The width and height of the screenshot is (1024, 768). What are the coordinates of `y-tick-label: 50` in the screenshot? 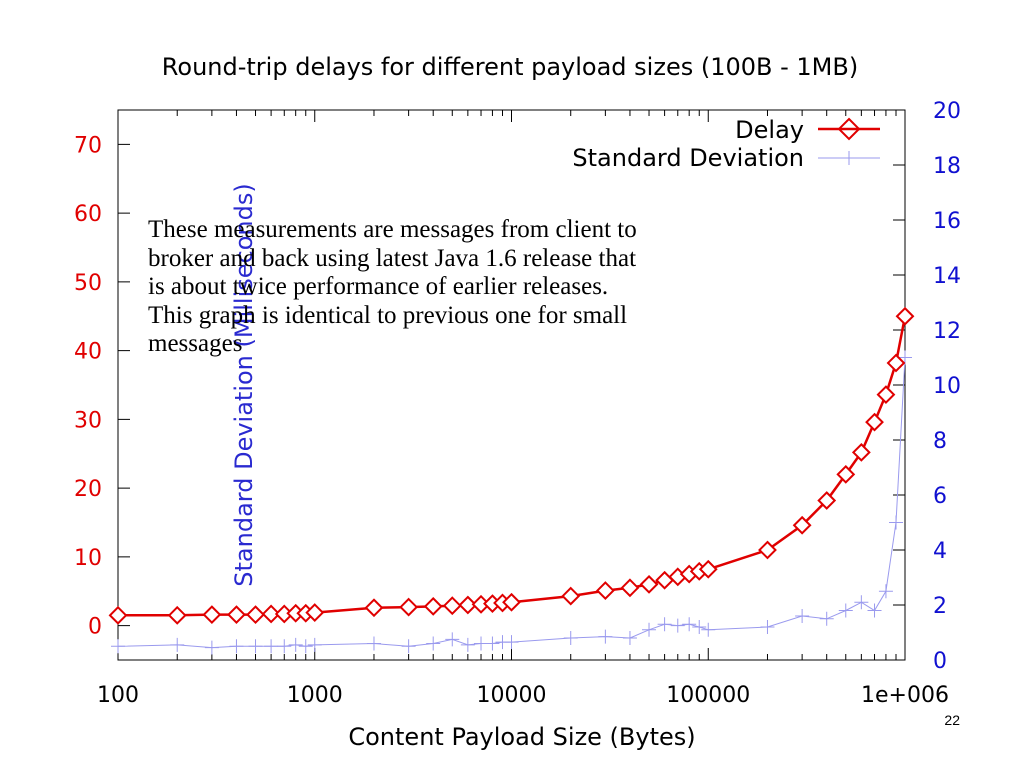 It's located at (88, 283).